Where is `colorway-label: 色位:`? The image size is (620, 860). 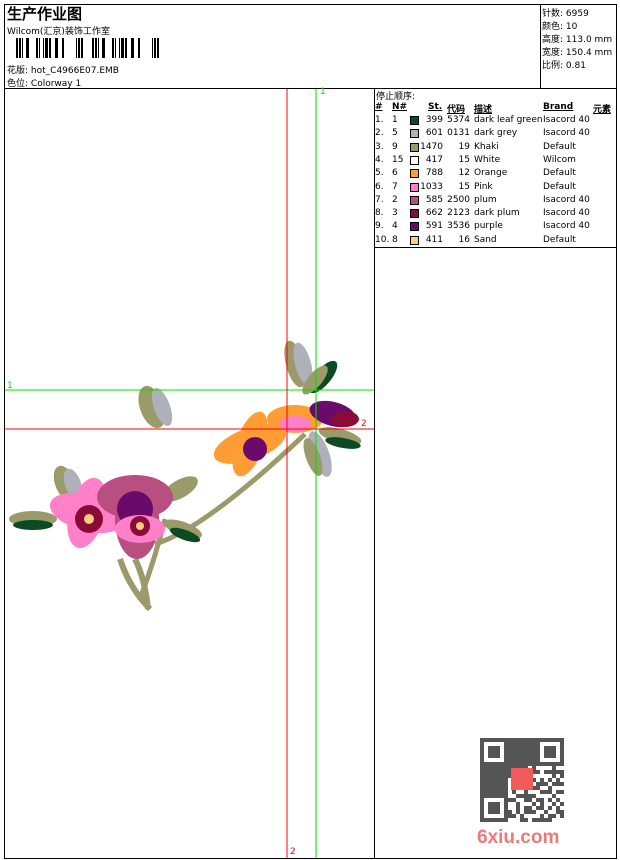 colorway-label: 色位: is located at coordinates (18, 84).